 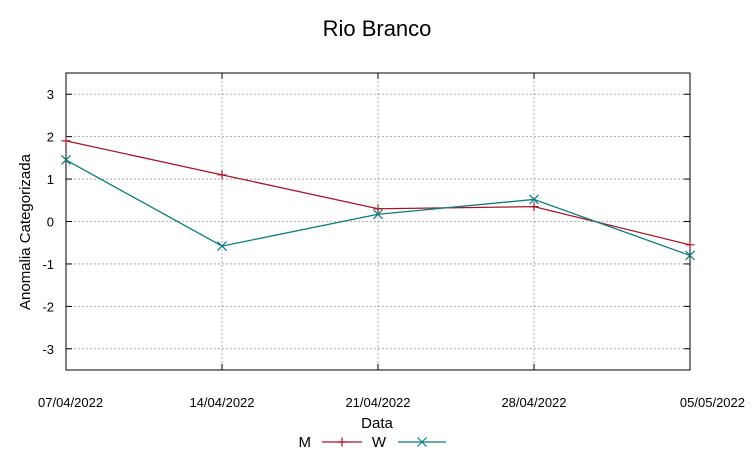 I want to click on y-tick-label: 1, so click(x=50, y=179).